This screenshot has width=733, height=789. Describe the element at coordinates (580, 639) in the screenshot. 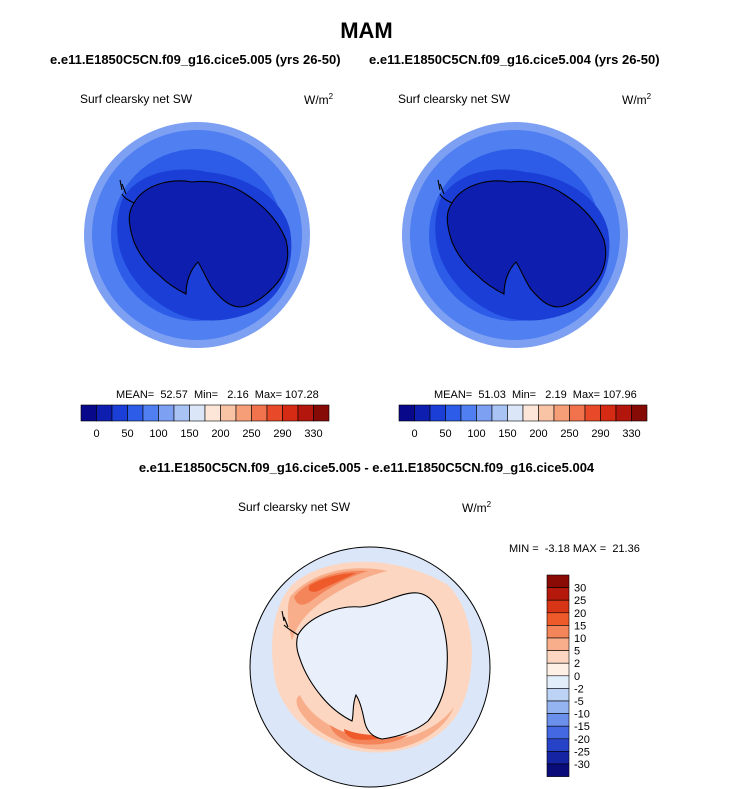

I see `diff-colorbar-tick-label: 10` at that location.